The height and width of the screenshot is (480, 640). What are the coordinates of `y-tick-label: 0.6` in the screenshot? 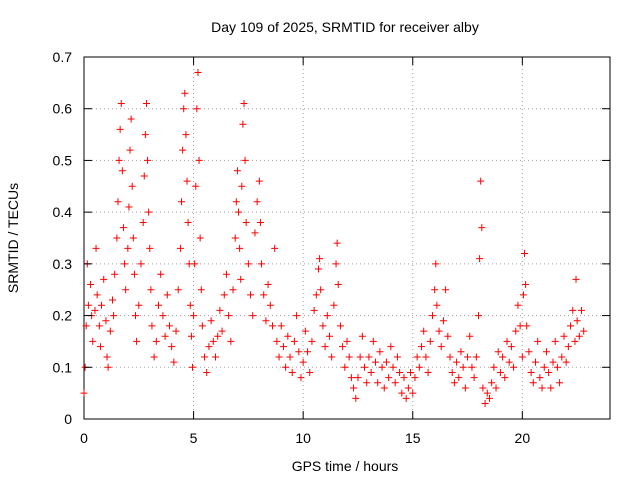 It's located at (63, 109).